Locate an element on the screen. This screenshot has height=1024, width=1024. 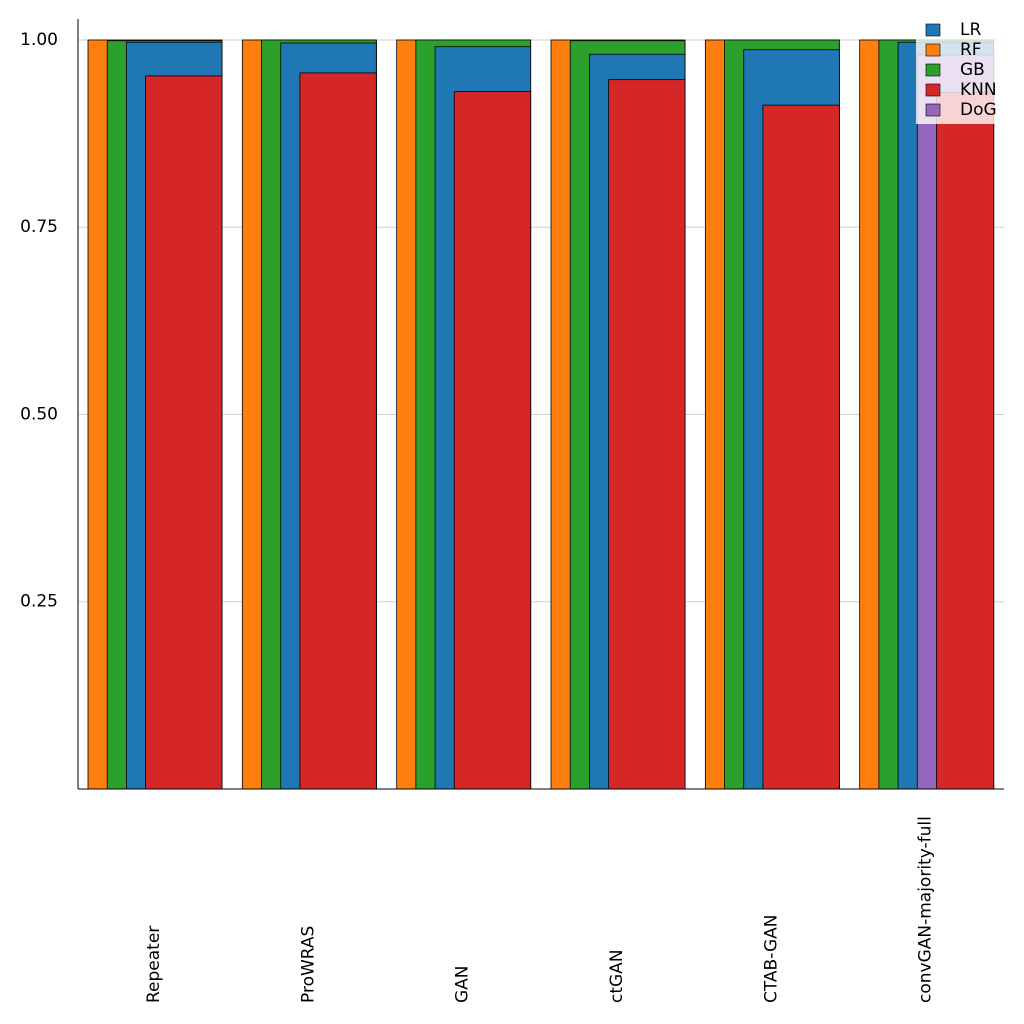
y-tick-label: 0.25 is located at coordinates (39, 602).